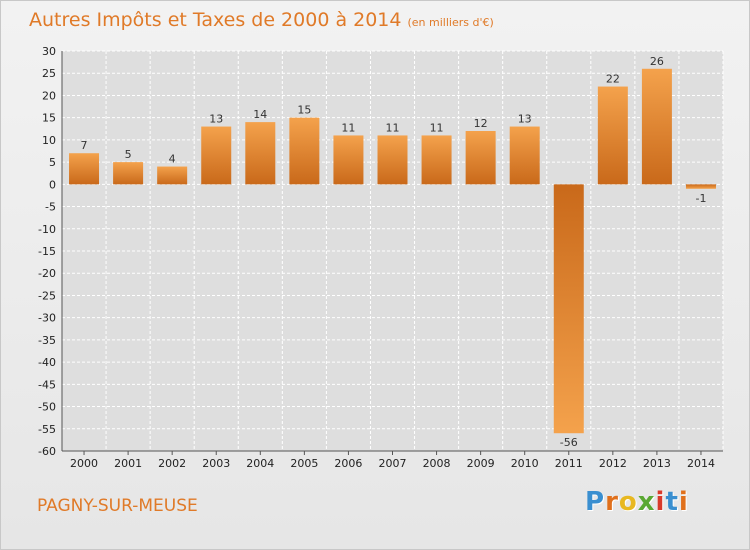  I want to click on logo-letter: r, so click(612, 502).